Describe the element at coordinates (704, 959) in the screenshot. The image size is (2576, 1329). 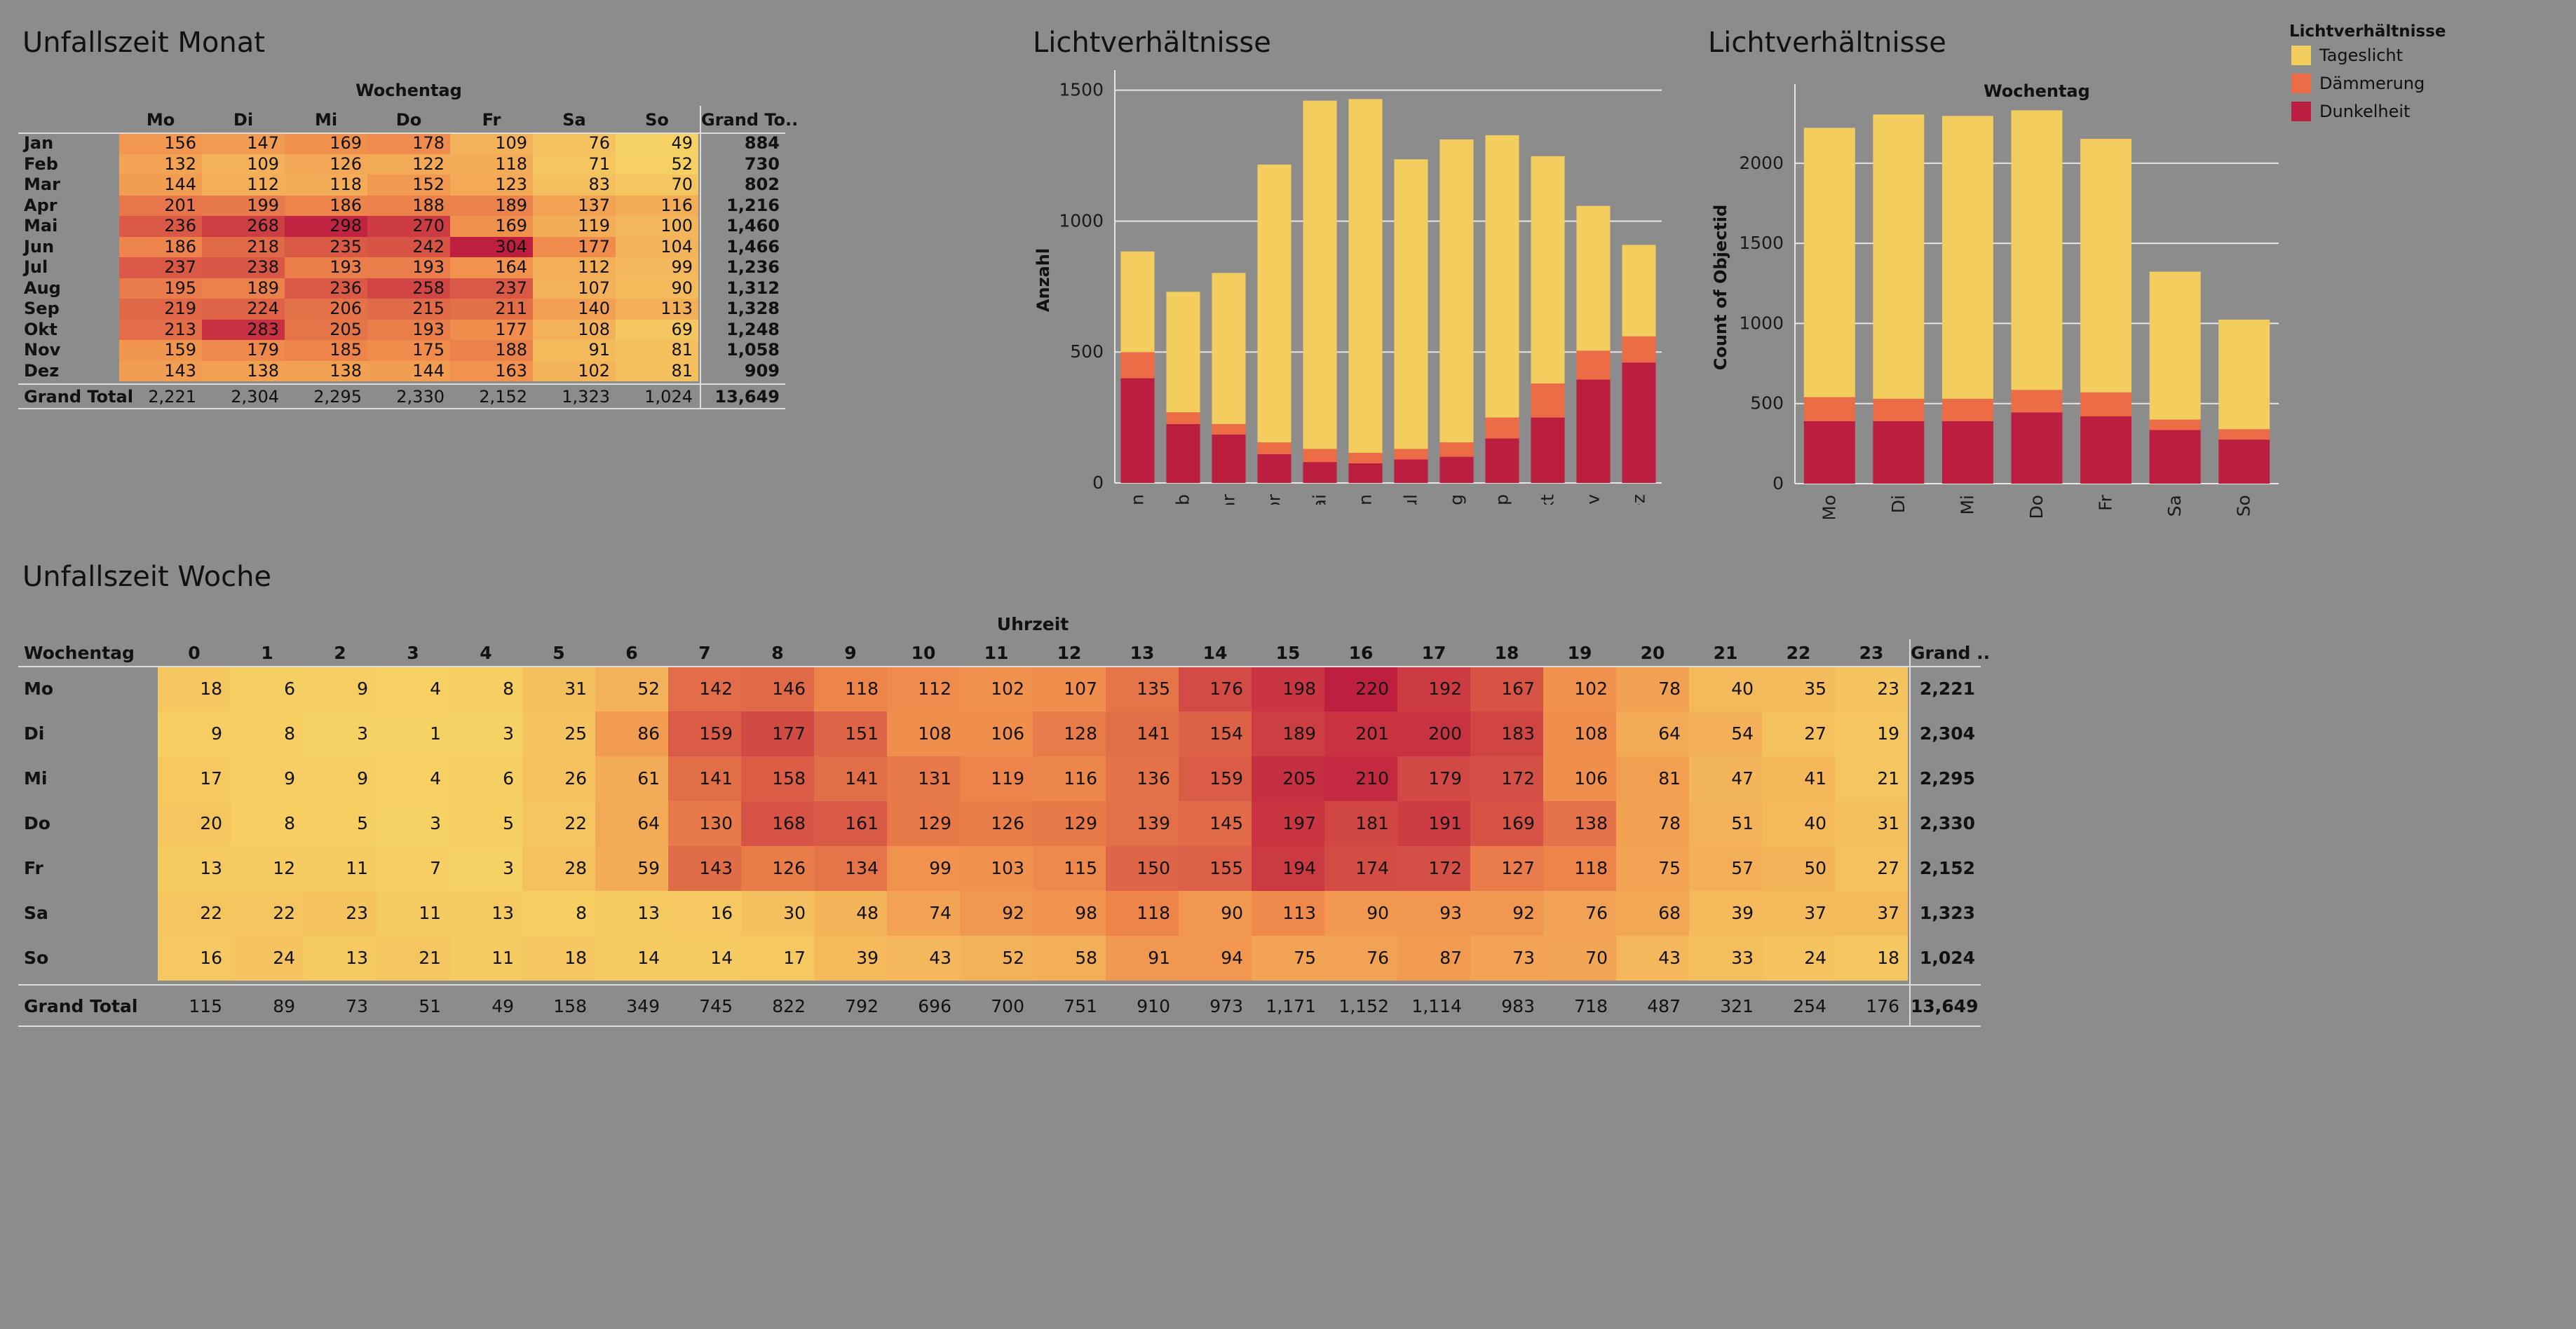
I see `heatmap-cell: 14` at that location.